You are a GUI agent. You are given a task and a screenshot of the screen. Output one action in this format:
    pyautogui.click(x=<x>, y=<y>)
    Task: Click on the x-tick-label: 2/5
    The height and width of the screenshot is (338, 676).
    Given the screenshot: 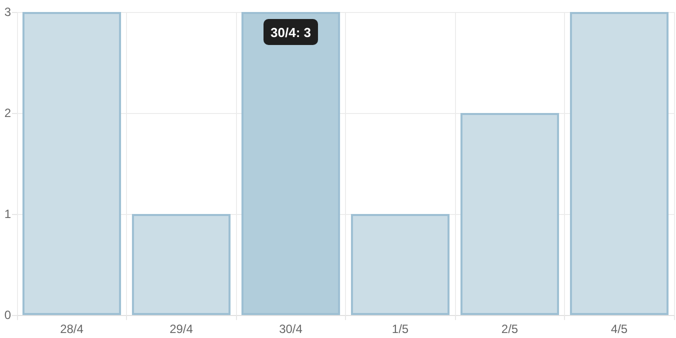 What is the action you would take?
    pyautogui.click(x=509, y=329)
    